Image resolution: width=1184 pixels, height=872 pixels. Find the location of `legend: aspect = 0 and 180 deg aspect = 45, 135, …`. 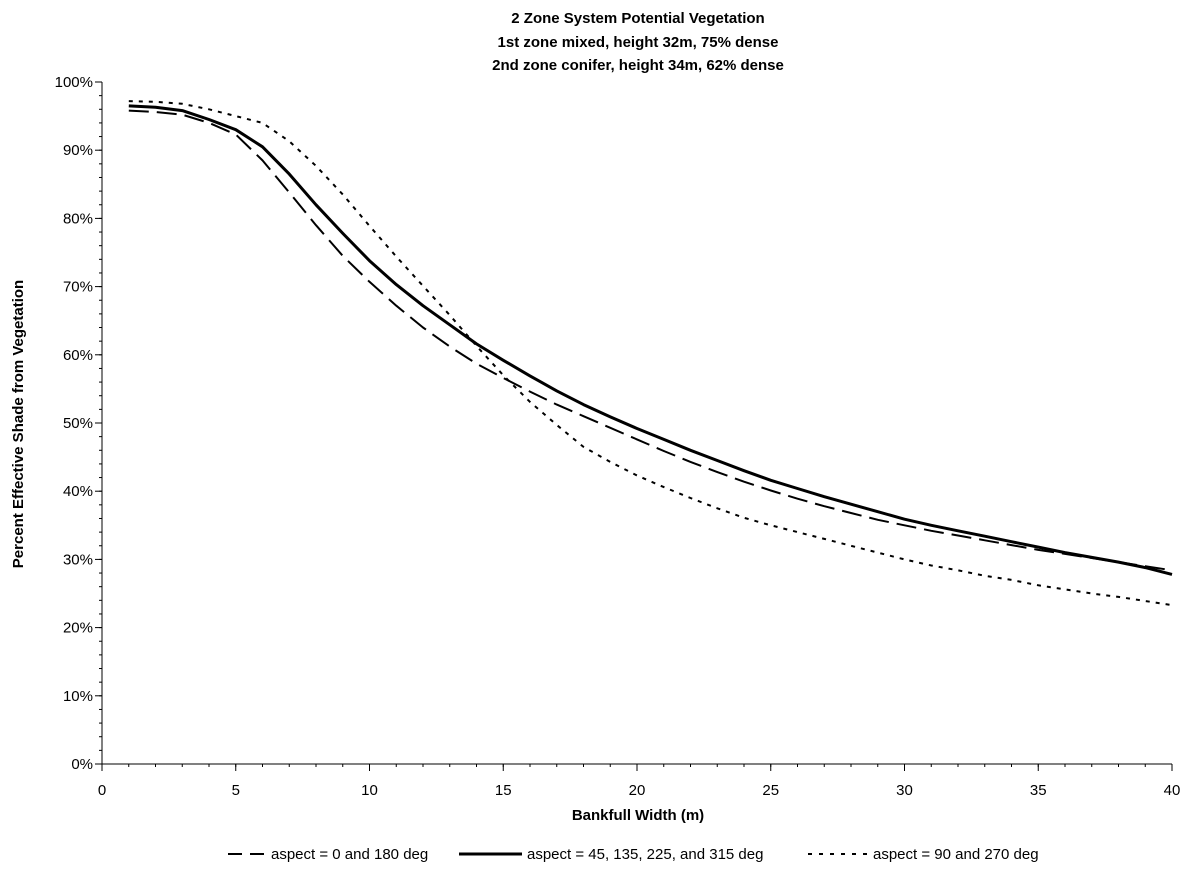

legend: aspect = 0 and 180 deg aspect = 45, 135, … is located at coordinates (633, 854).